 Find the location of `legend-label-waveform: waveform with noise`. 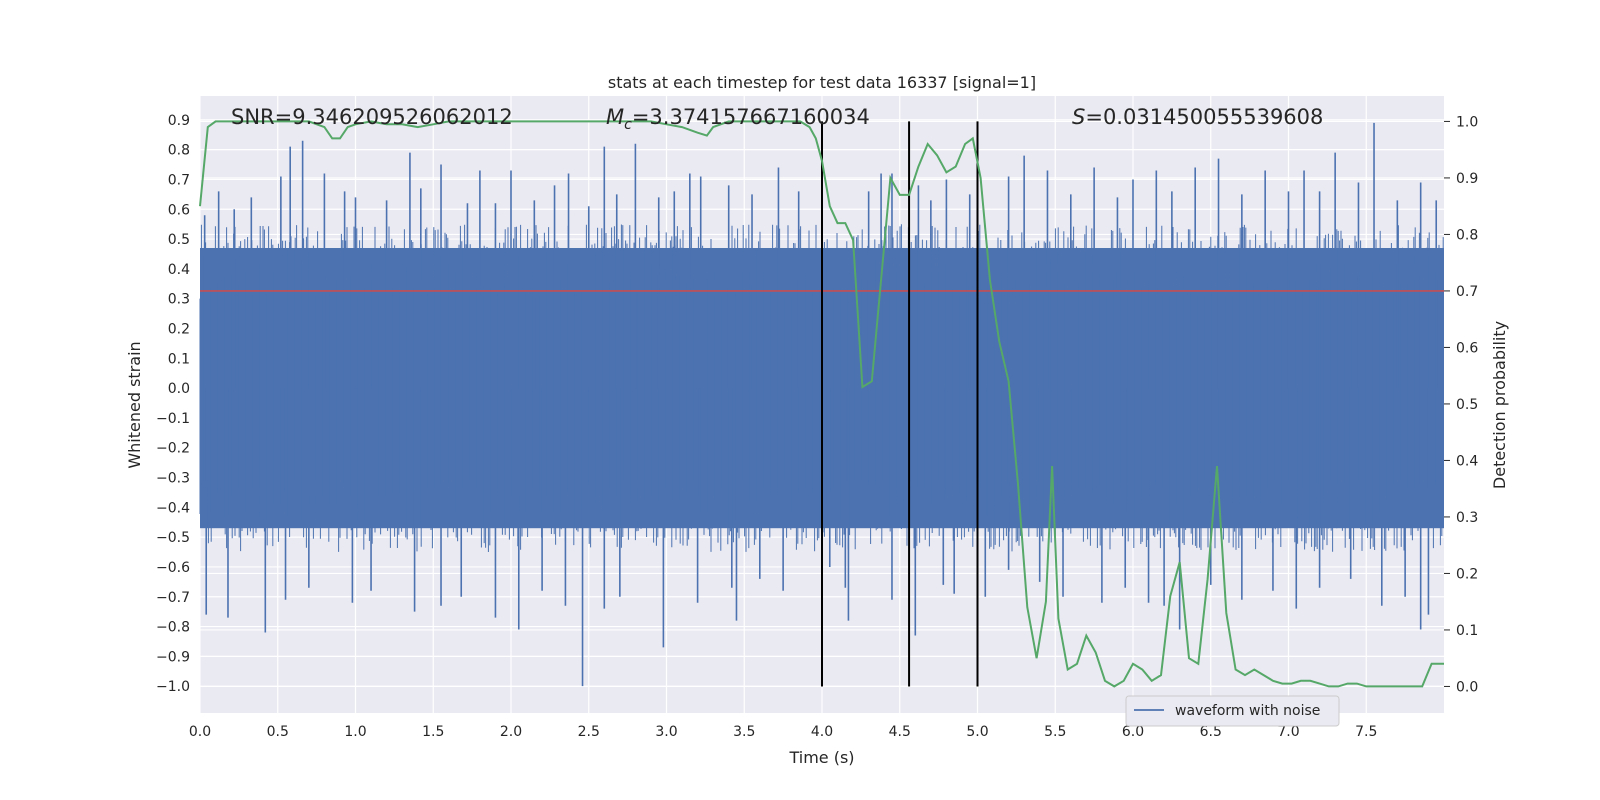

legend-label-waveform: waveform with noise is located at coordinates (1247, 711).